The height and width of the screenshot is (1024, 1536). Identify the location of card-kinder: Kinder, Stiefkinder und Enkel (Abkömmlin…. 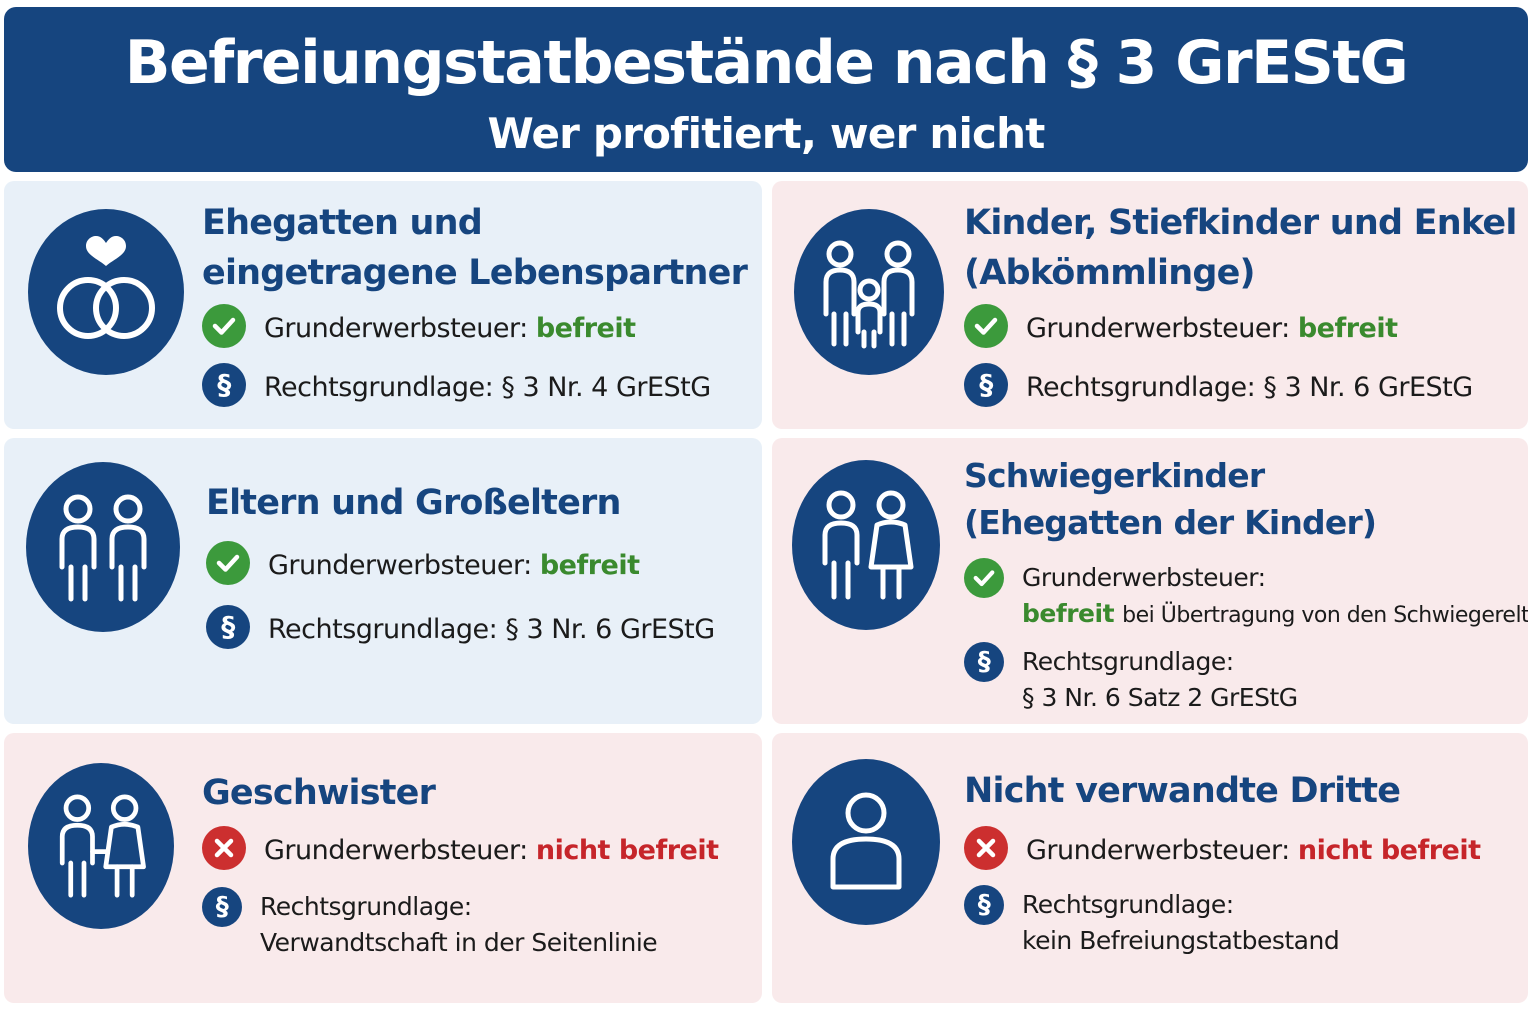
(1150, 305).